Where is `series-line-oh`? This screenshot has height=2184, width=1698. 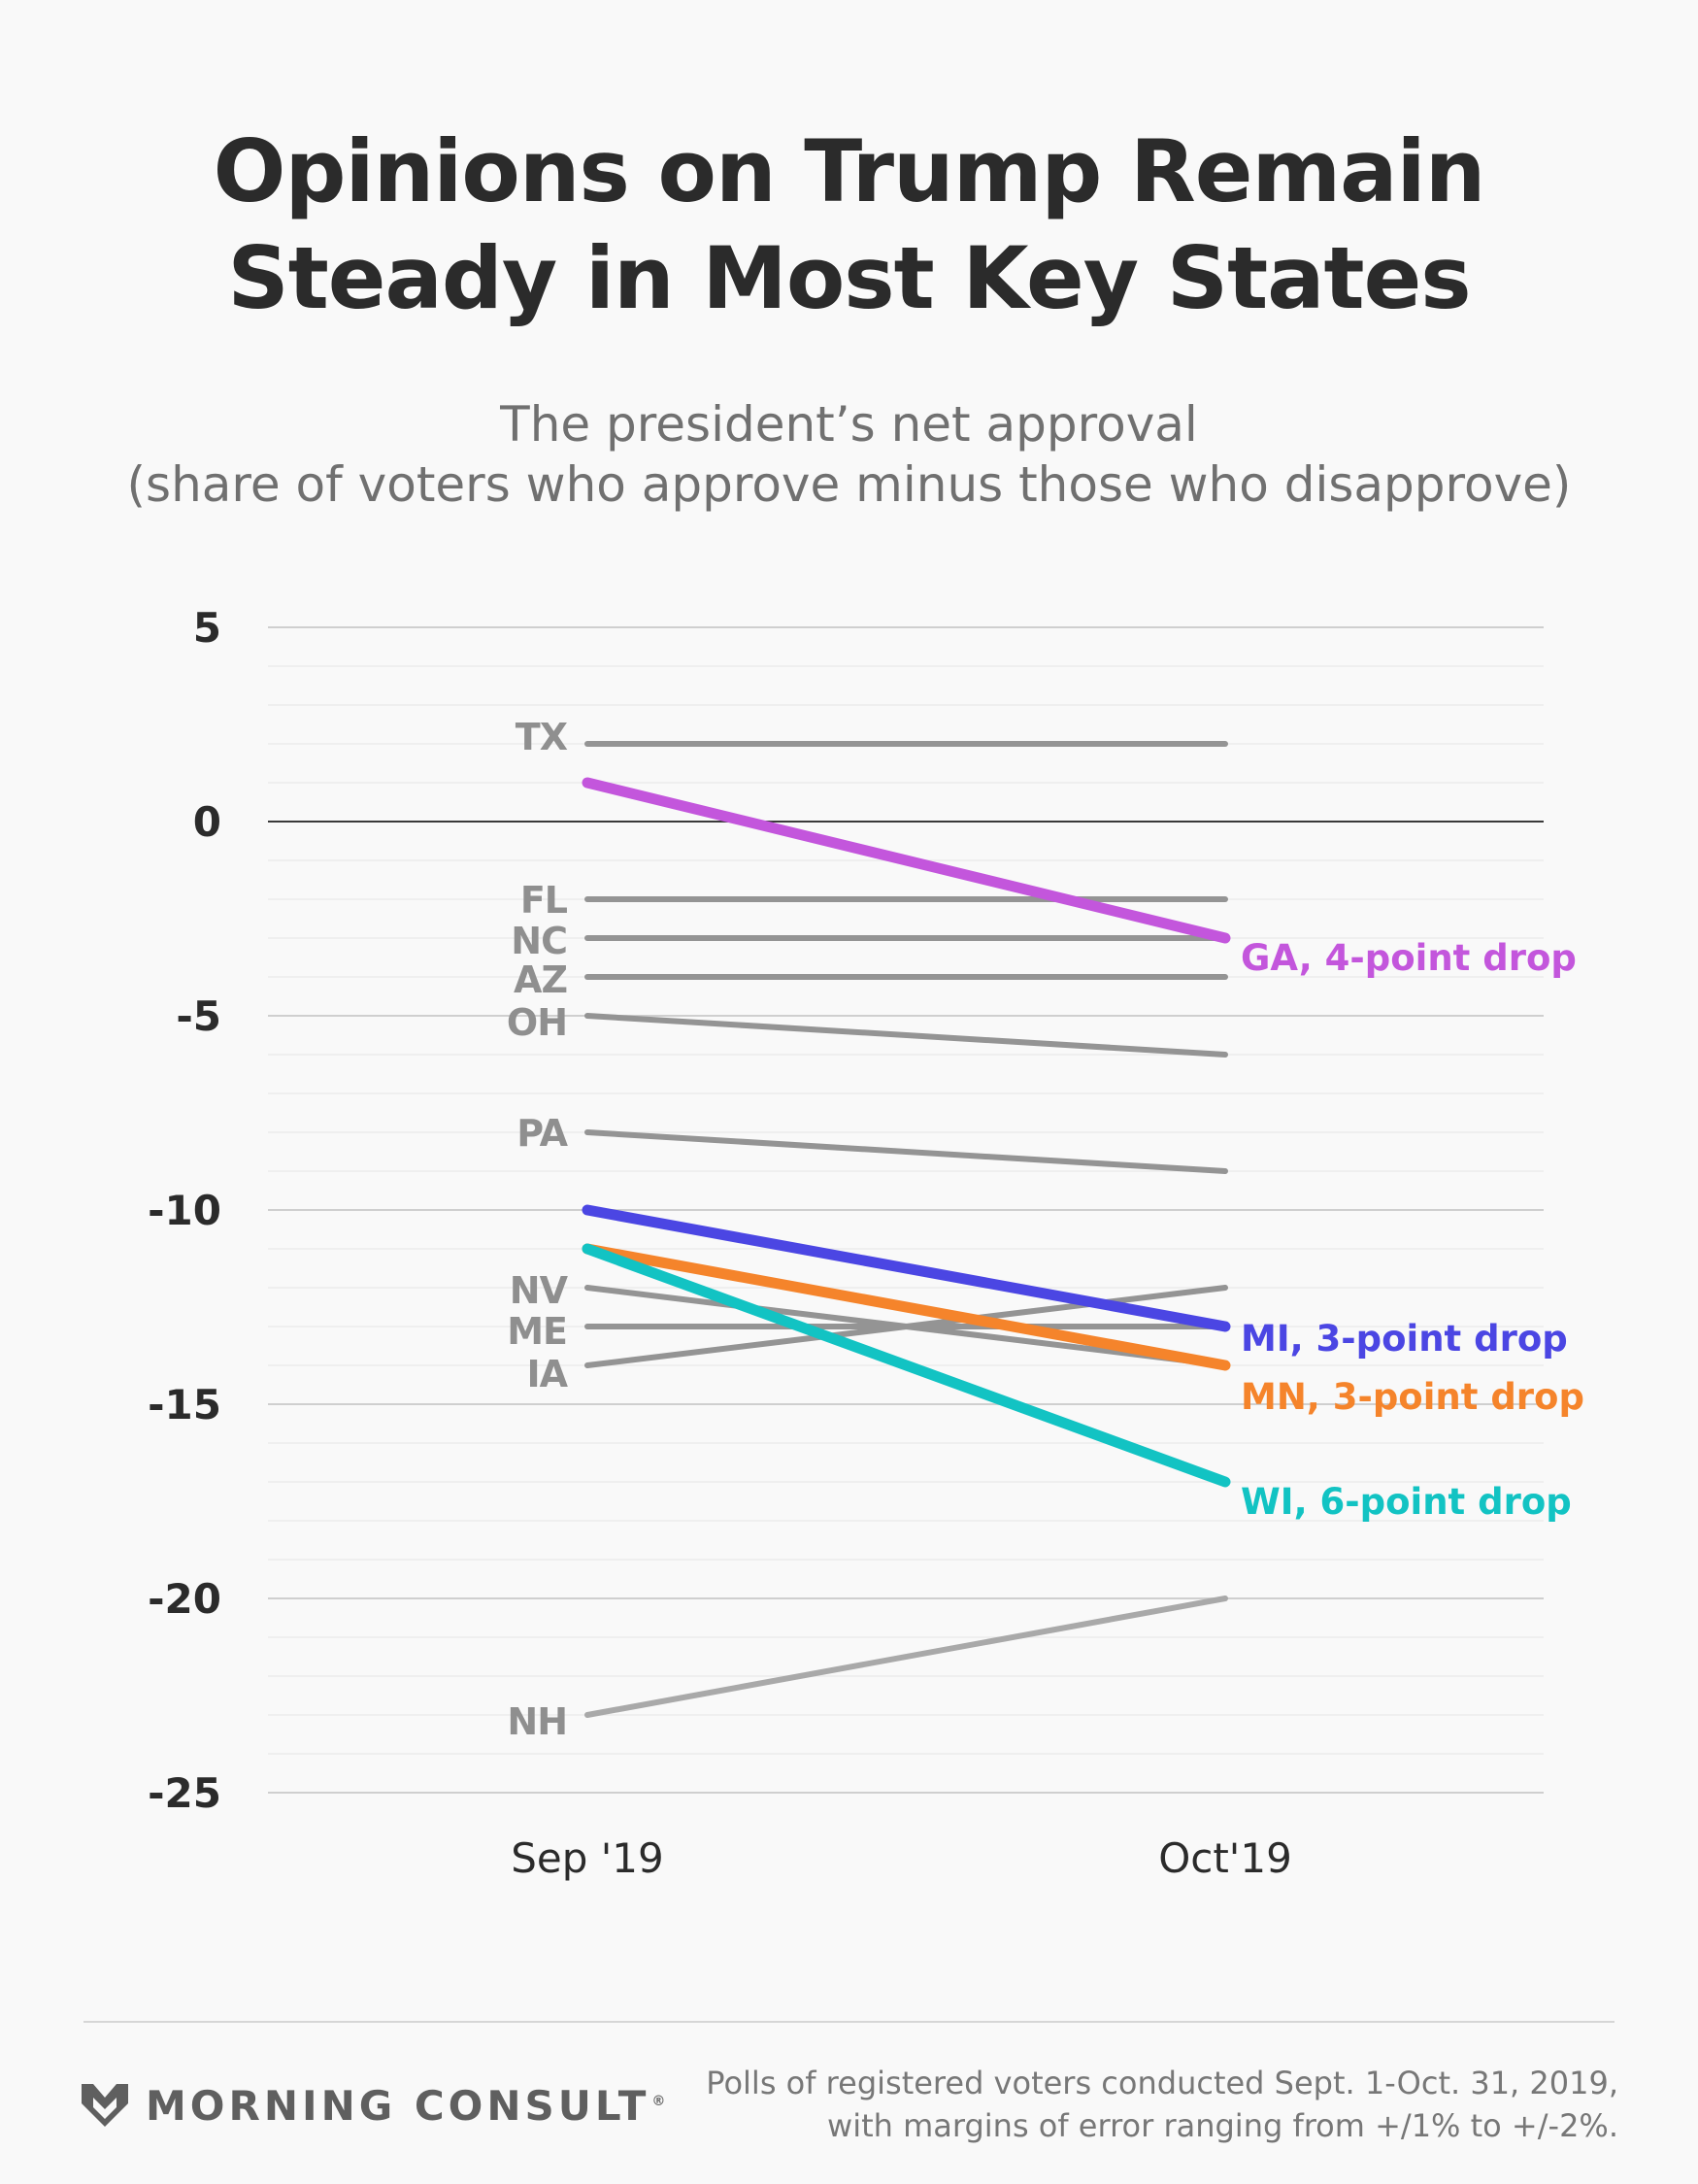
series-line-oh is located at coordinates (906, 1035).